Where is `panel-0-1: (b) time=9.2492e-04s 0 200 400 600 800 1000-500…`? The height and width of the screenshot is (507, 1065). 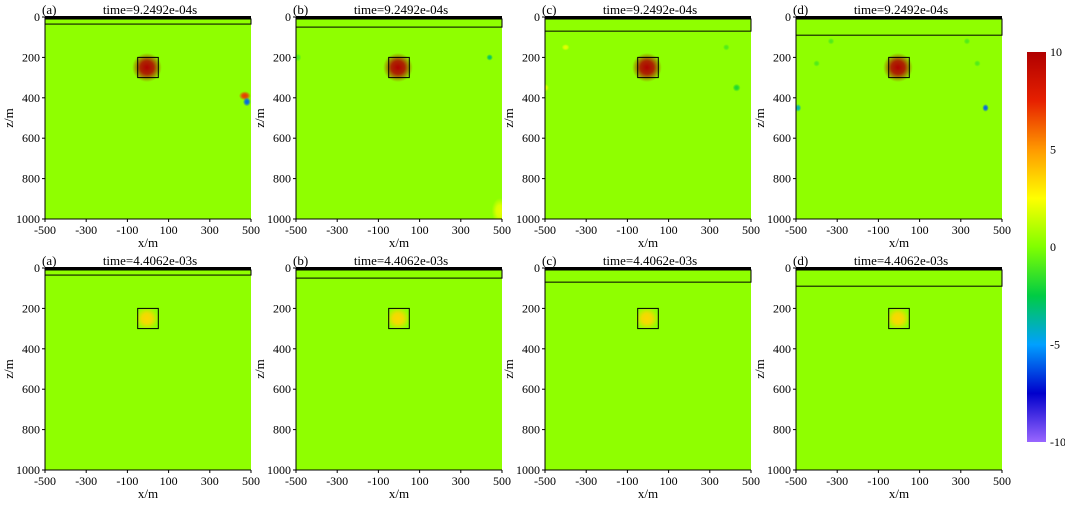
panel-0-1: (b) time=9.2492e-04s 0 200 400 600 800 1000-500… is located at coordinates (381, 126).